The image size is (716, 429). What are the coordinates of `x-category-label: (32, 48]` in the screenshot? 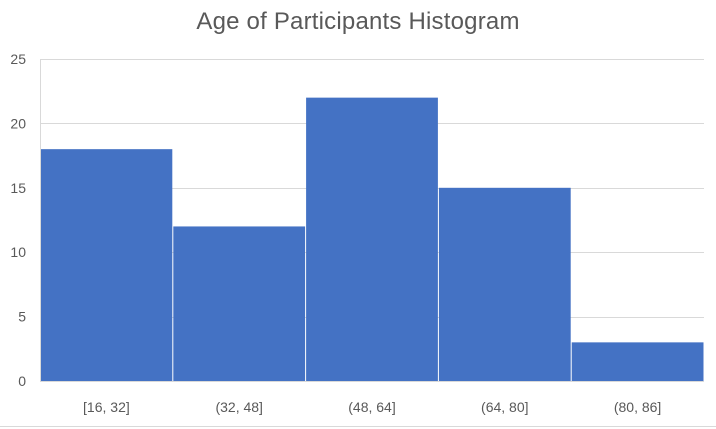 It's located at (238, 407).